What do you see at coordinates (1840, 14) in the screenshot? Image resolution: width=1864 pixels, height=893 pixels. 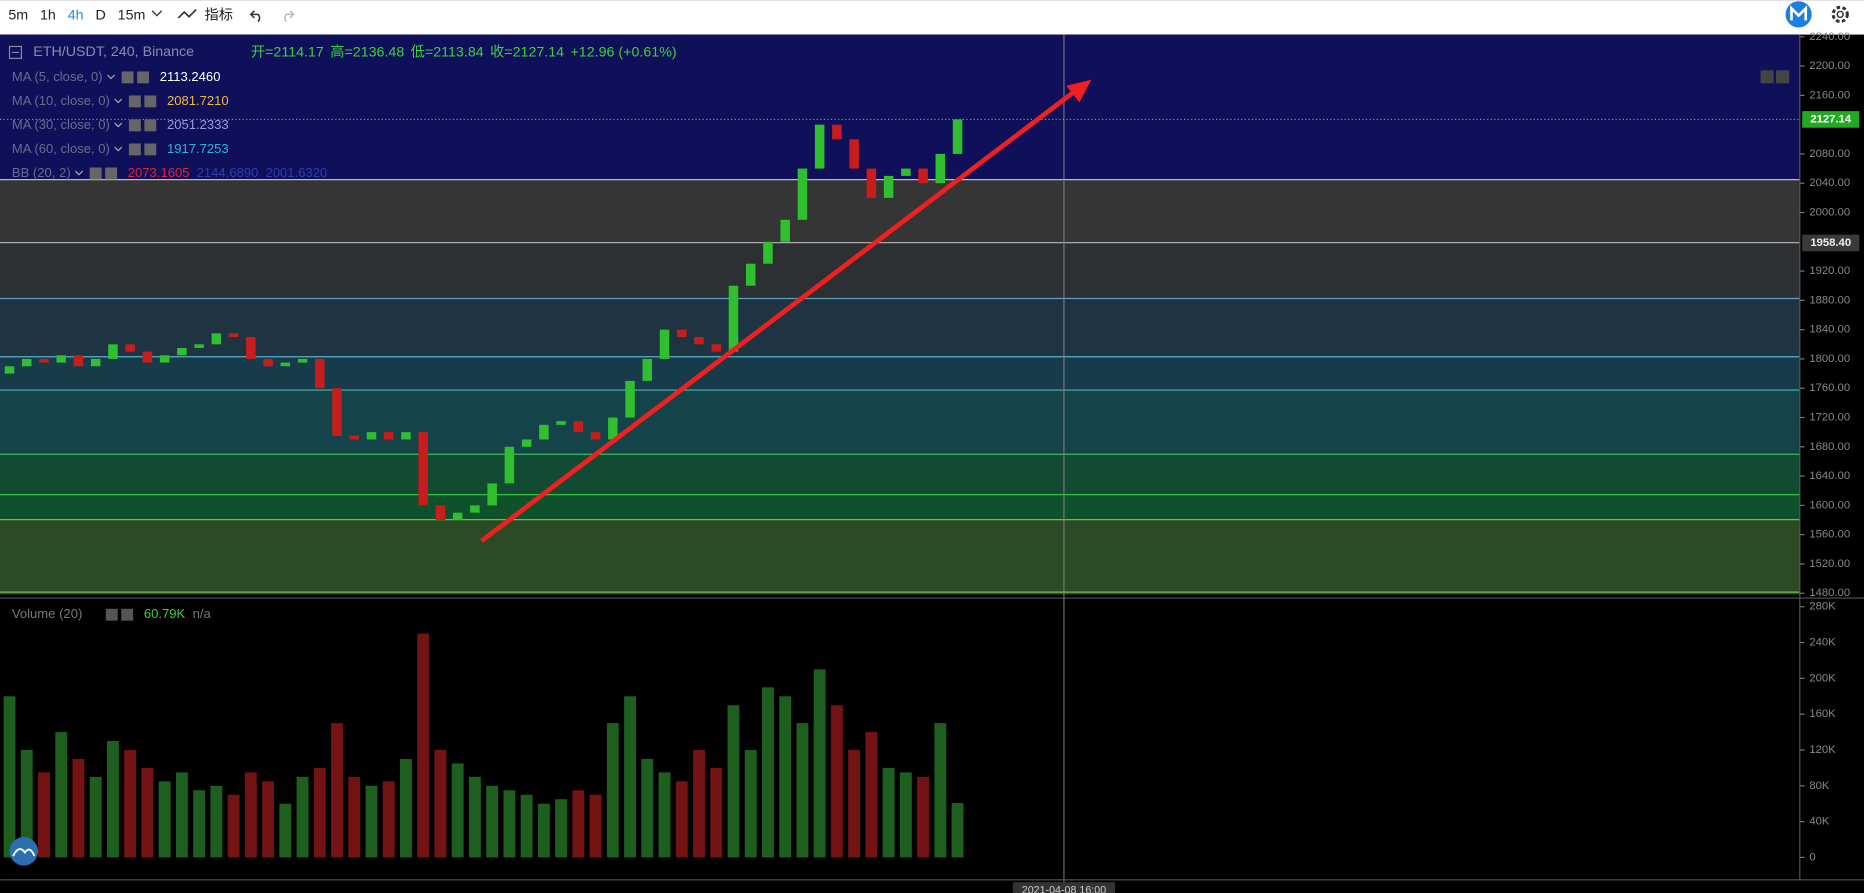 I see `settings` at bounding box center [1840, 14].